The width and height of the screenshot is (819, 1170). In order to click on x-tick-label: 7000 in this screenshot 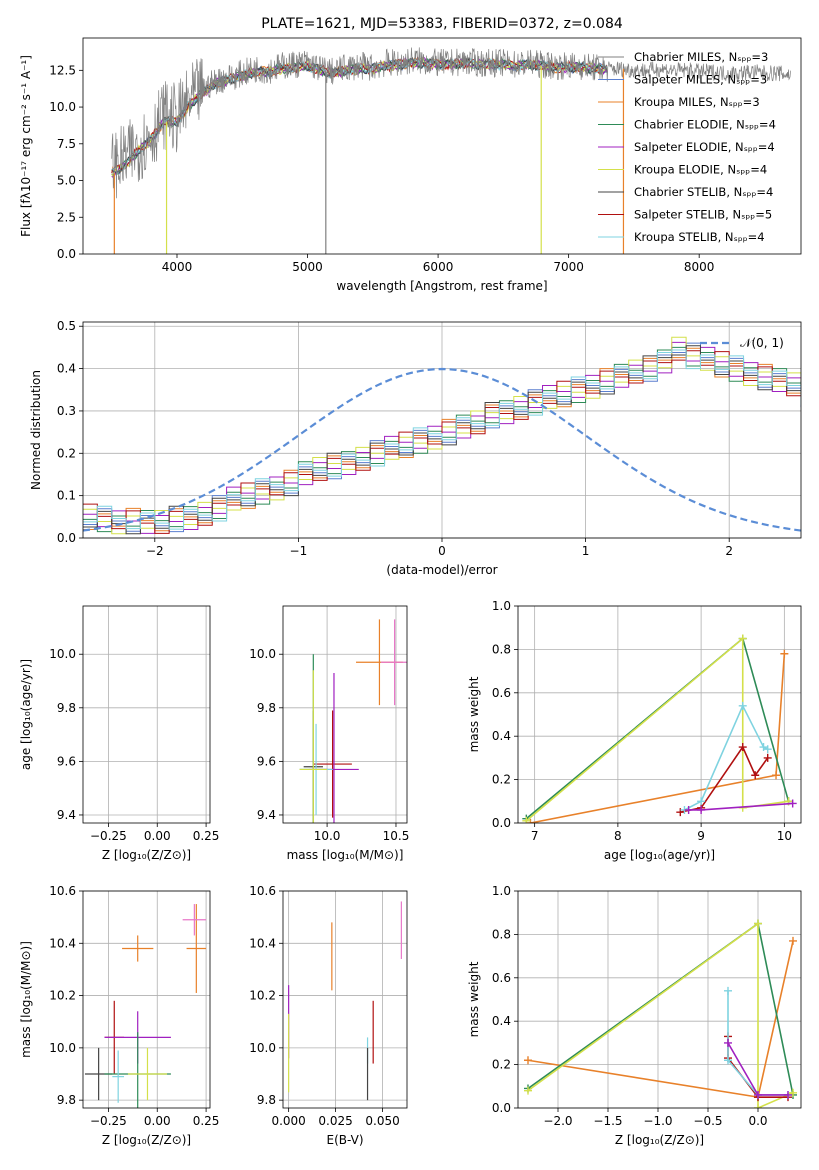, I will do `click(568, 267)`.